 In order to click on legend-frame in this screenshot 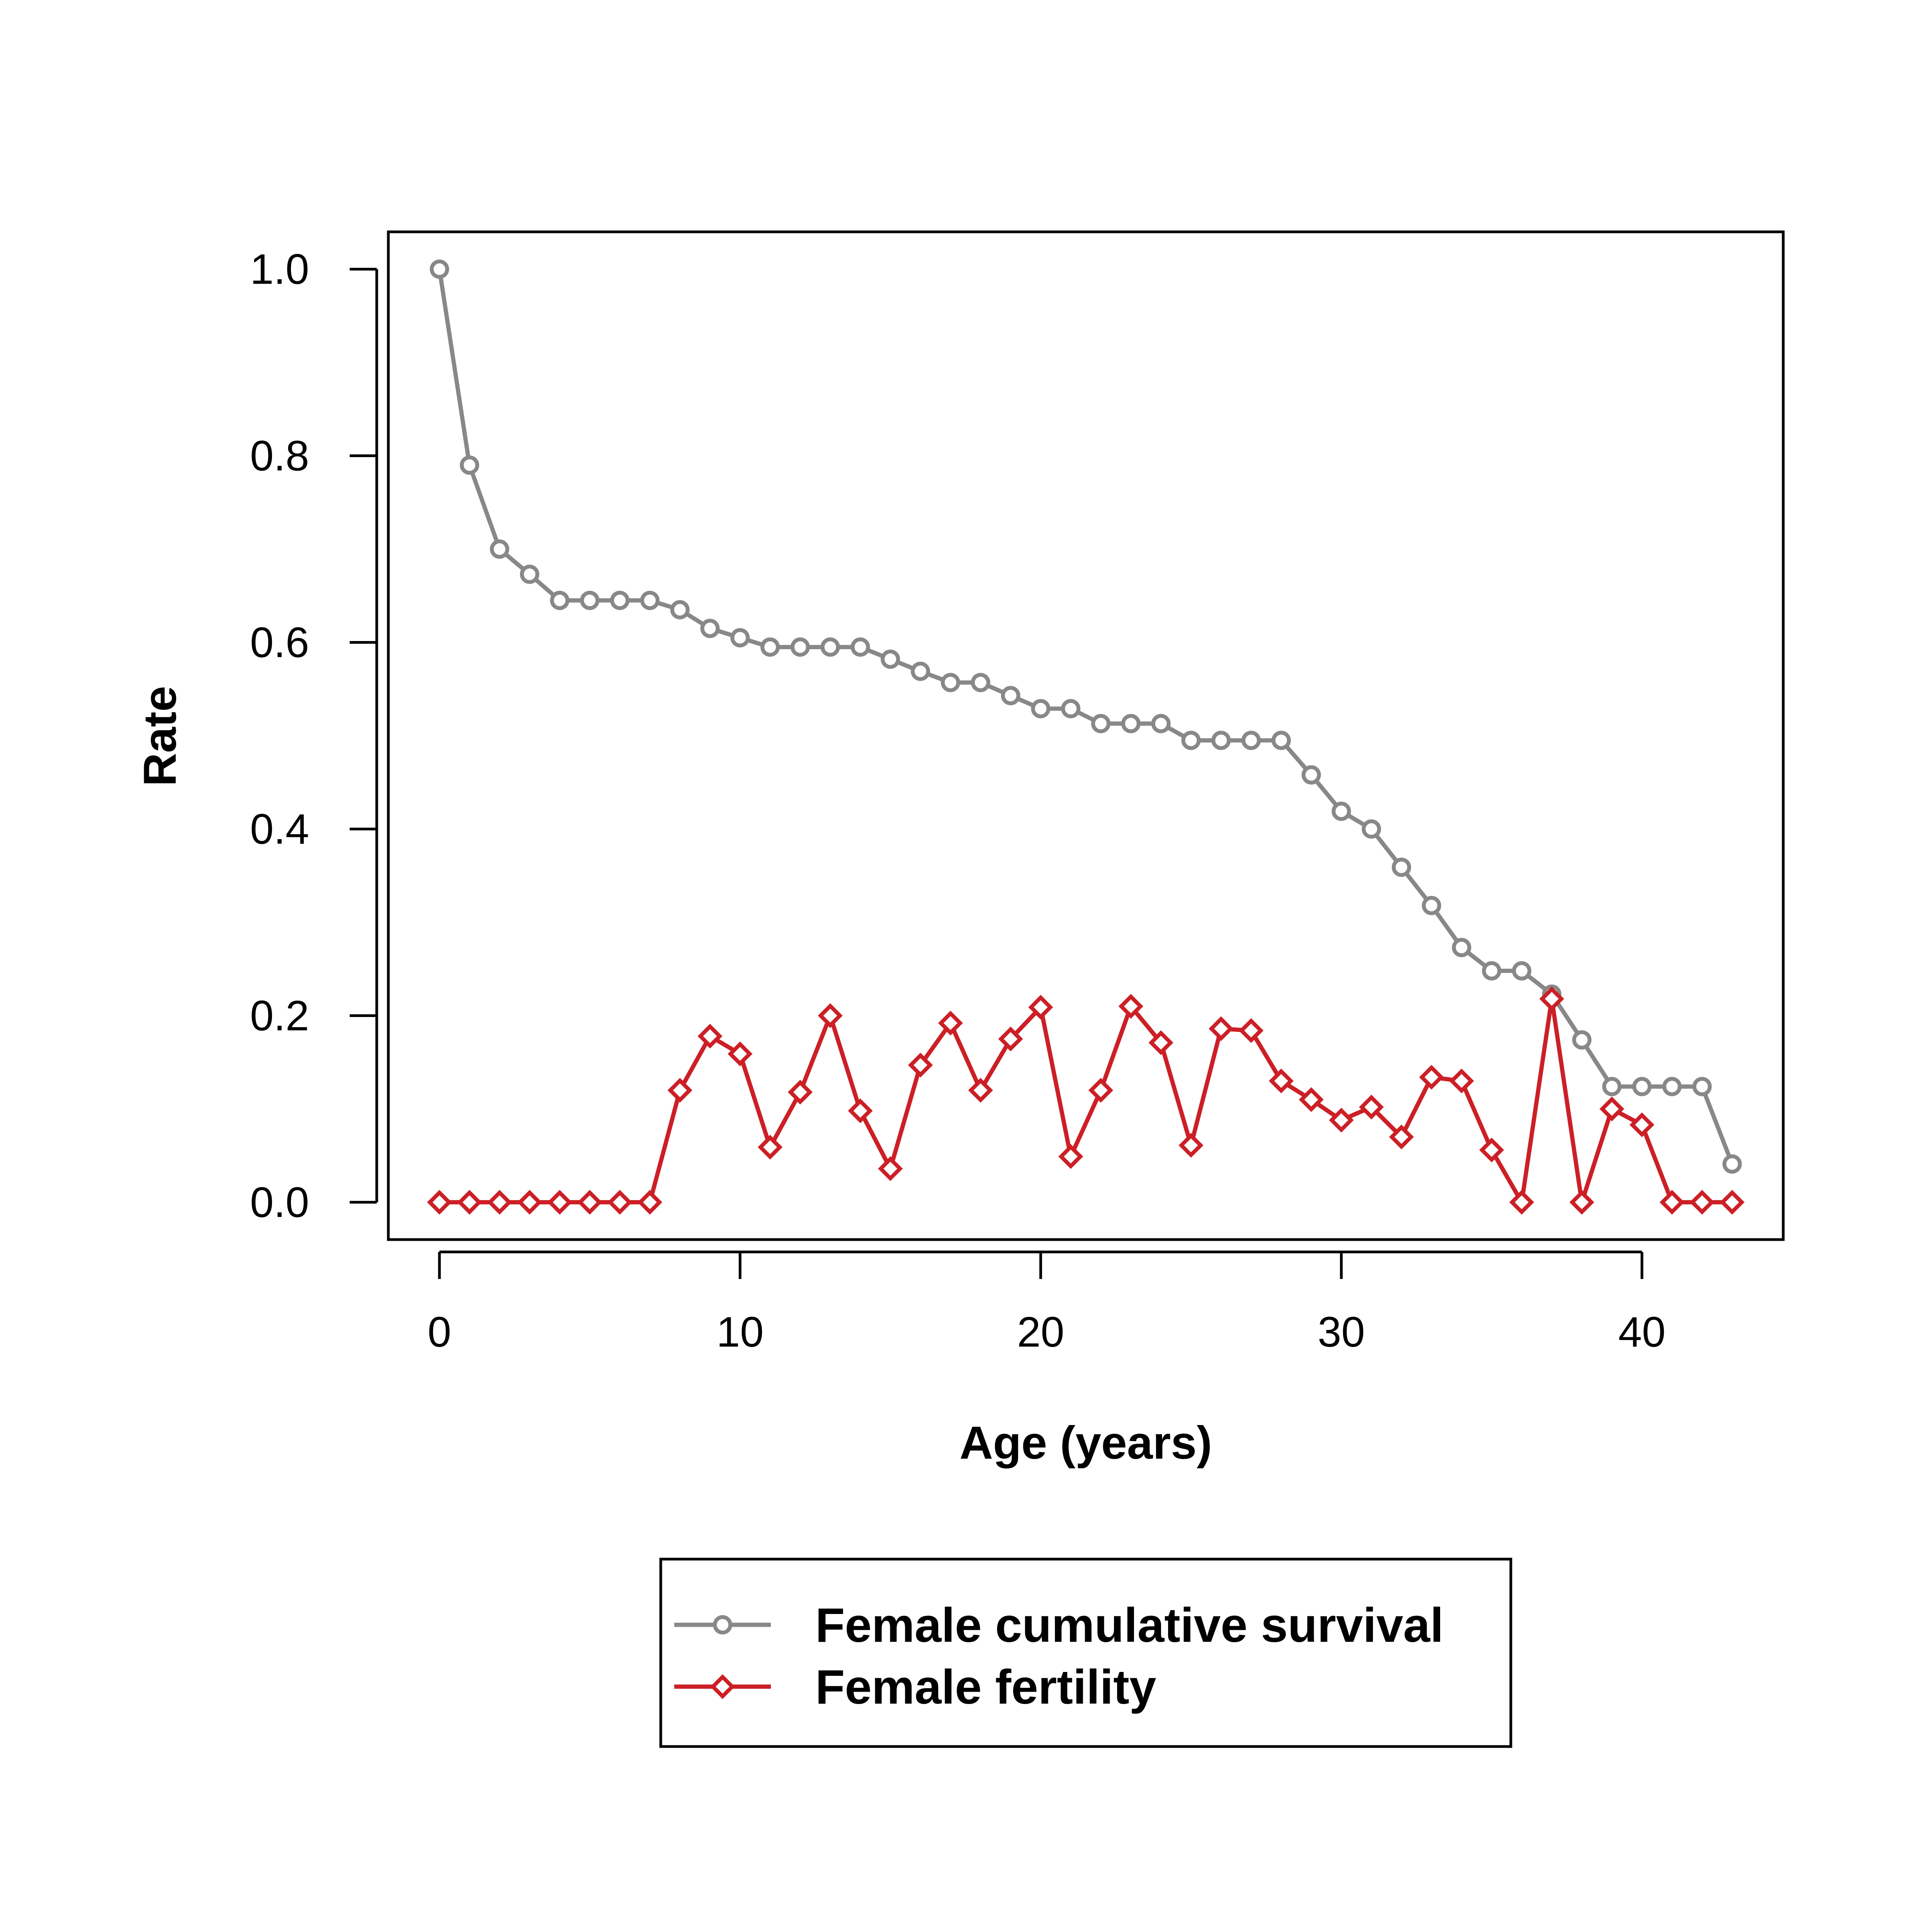, I will do `click(1085, 1653)`.